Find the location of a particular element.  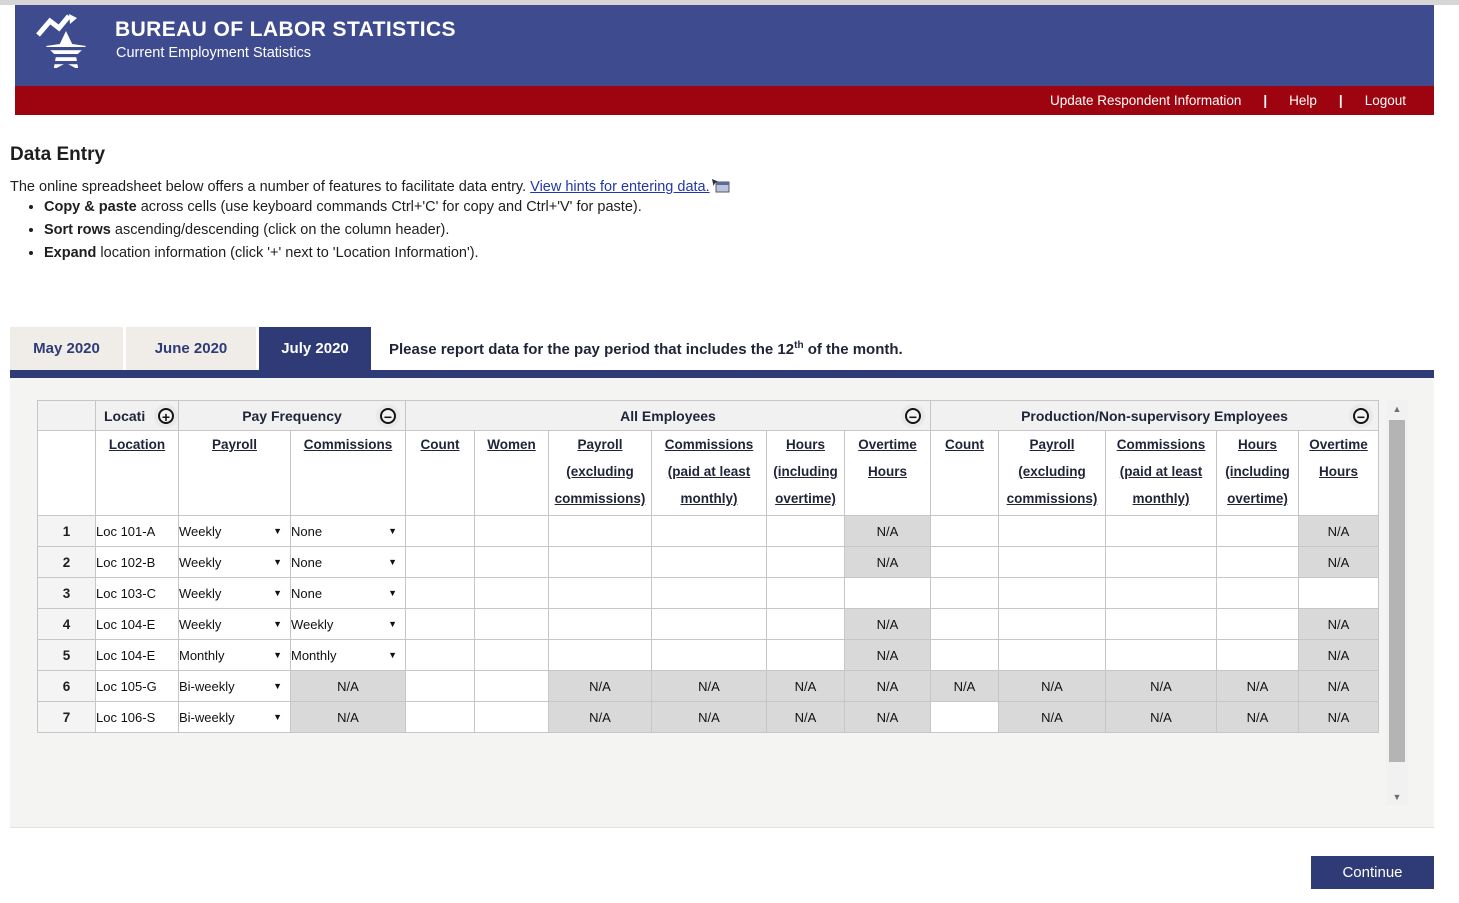

tab-july-2020: July 2020 is located at coordinates (315, 348).